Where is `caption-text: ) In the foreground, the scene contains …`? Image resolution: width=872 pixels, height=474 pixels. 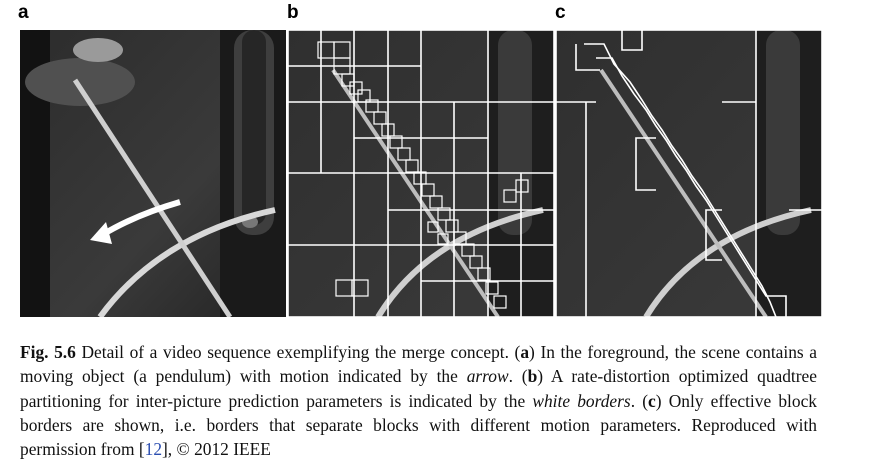
caption-text: ) In the foreground, the scene contains … is located at coordinates (418, 364).